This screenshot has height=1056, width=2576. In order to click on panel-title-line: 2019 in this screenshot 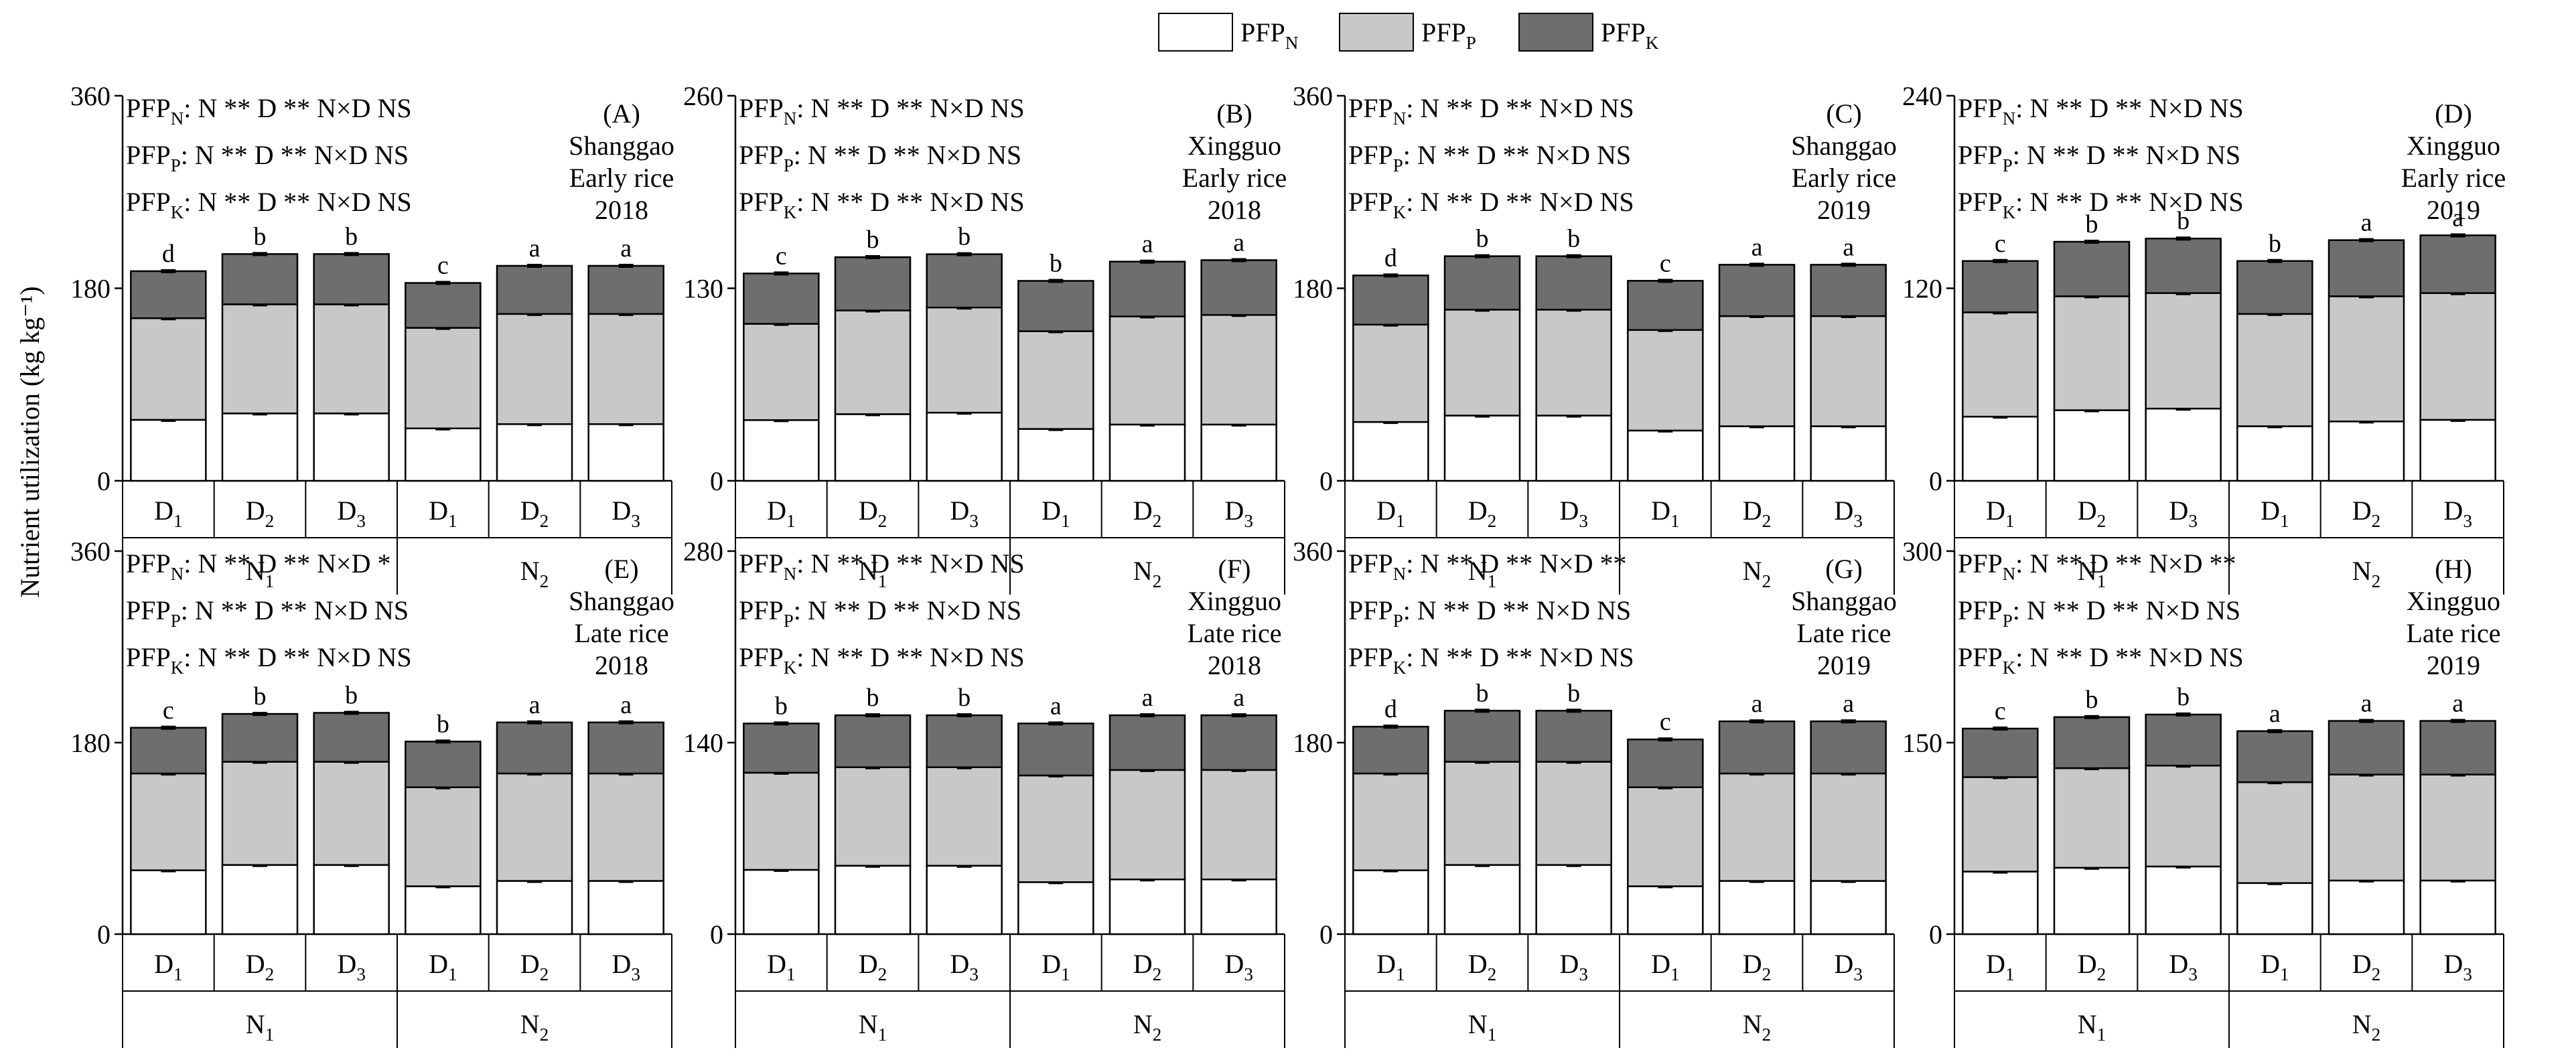, I will do `click(1844, 210)`.